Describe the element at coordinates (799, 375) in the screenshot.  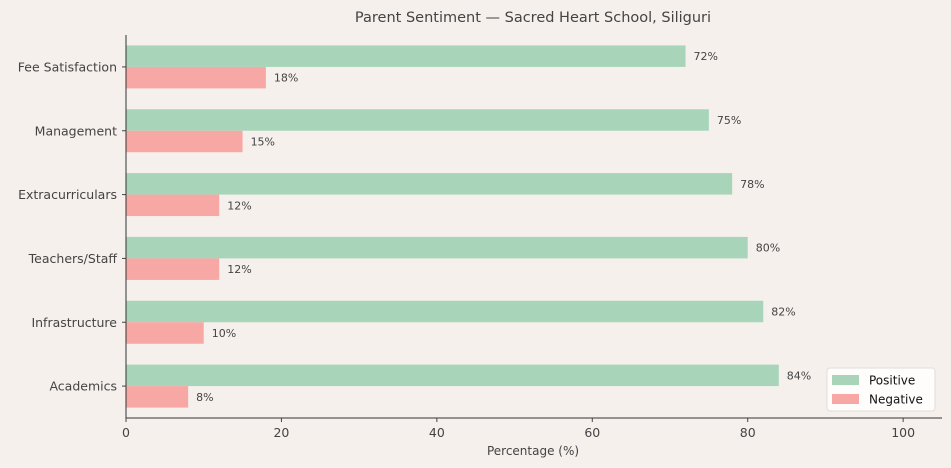
I see `bar-value-label: 84%` at that location.